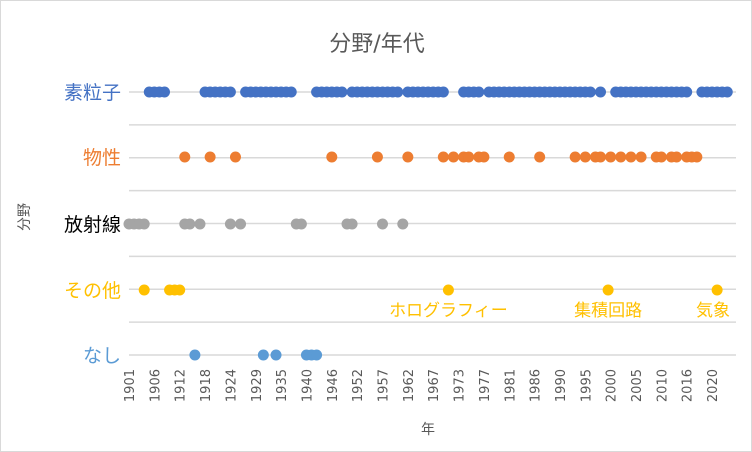 Image resolution: width=752 pixels, height=452 pixels. Describe the element at coordinates (181, 385) in the screenshot. I see `x-tick-label: 1912` at that location.